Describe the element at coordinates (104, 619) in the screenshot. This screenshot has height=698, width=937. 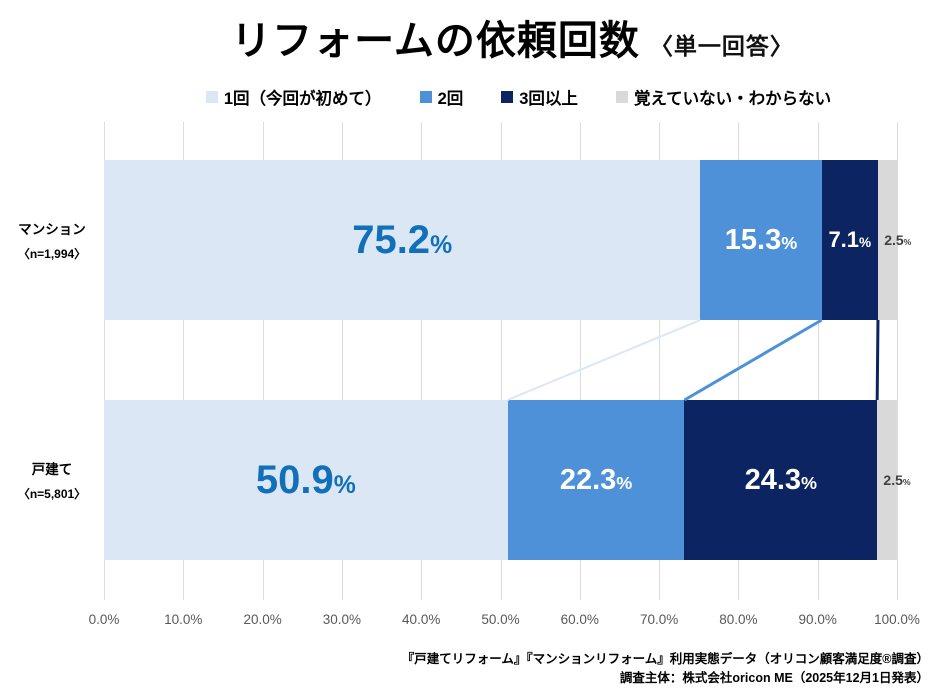
I see `x-axis-tick-label: 0.0%` at that location.